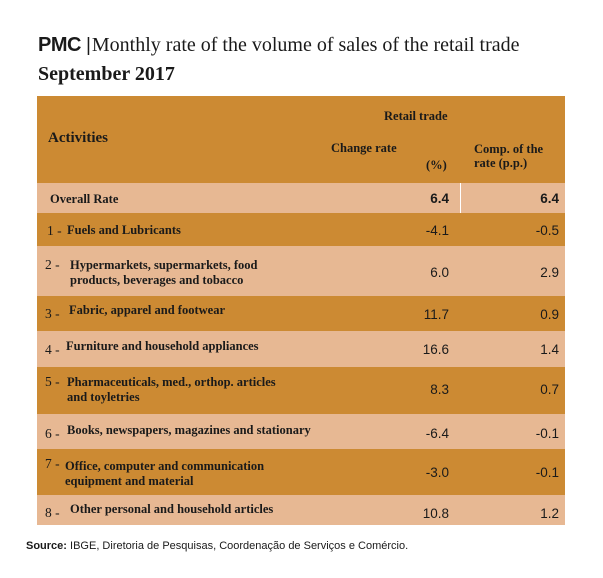 This screenshot has width=603, height=578. What do you see at coordinates (416, 116) in the screenshot?
I see `header-retail-trade: Retail trade` at bounding box center [416, 116].